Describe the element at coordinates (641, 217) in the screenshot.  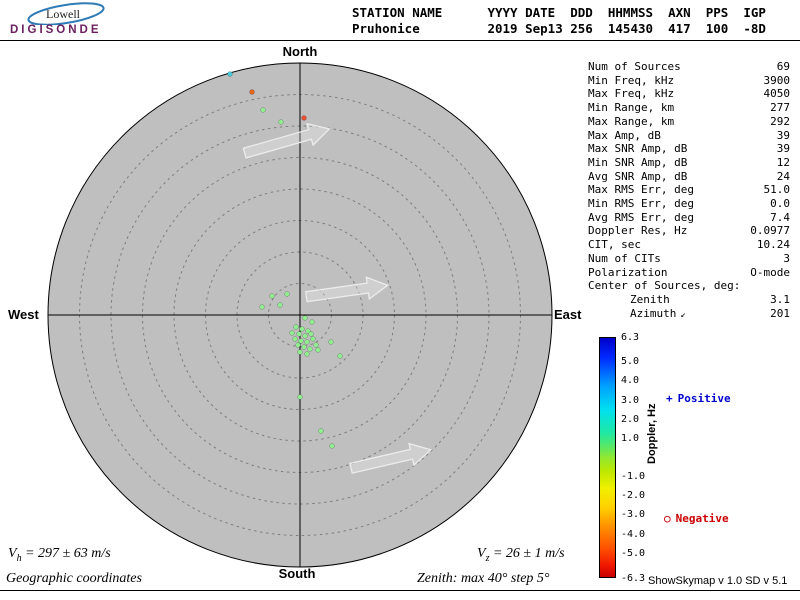
I see `stat-label: Avg RMS Err, deg` at that location.